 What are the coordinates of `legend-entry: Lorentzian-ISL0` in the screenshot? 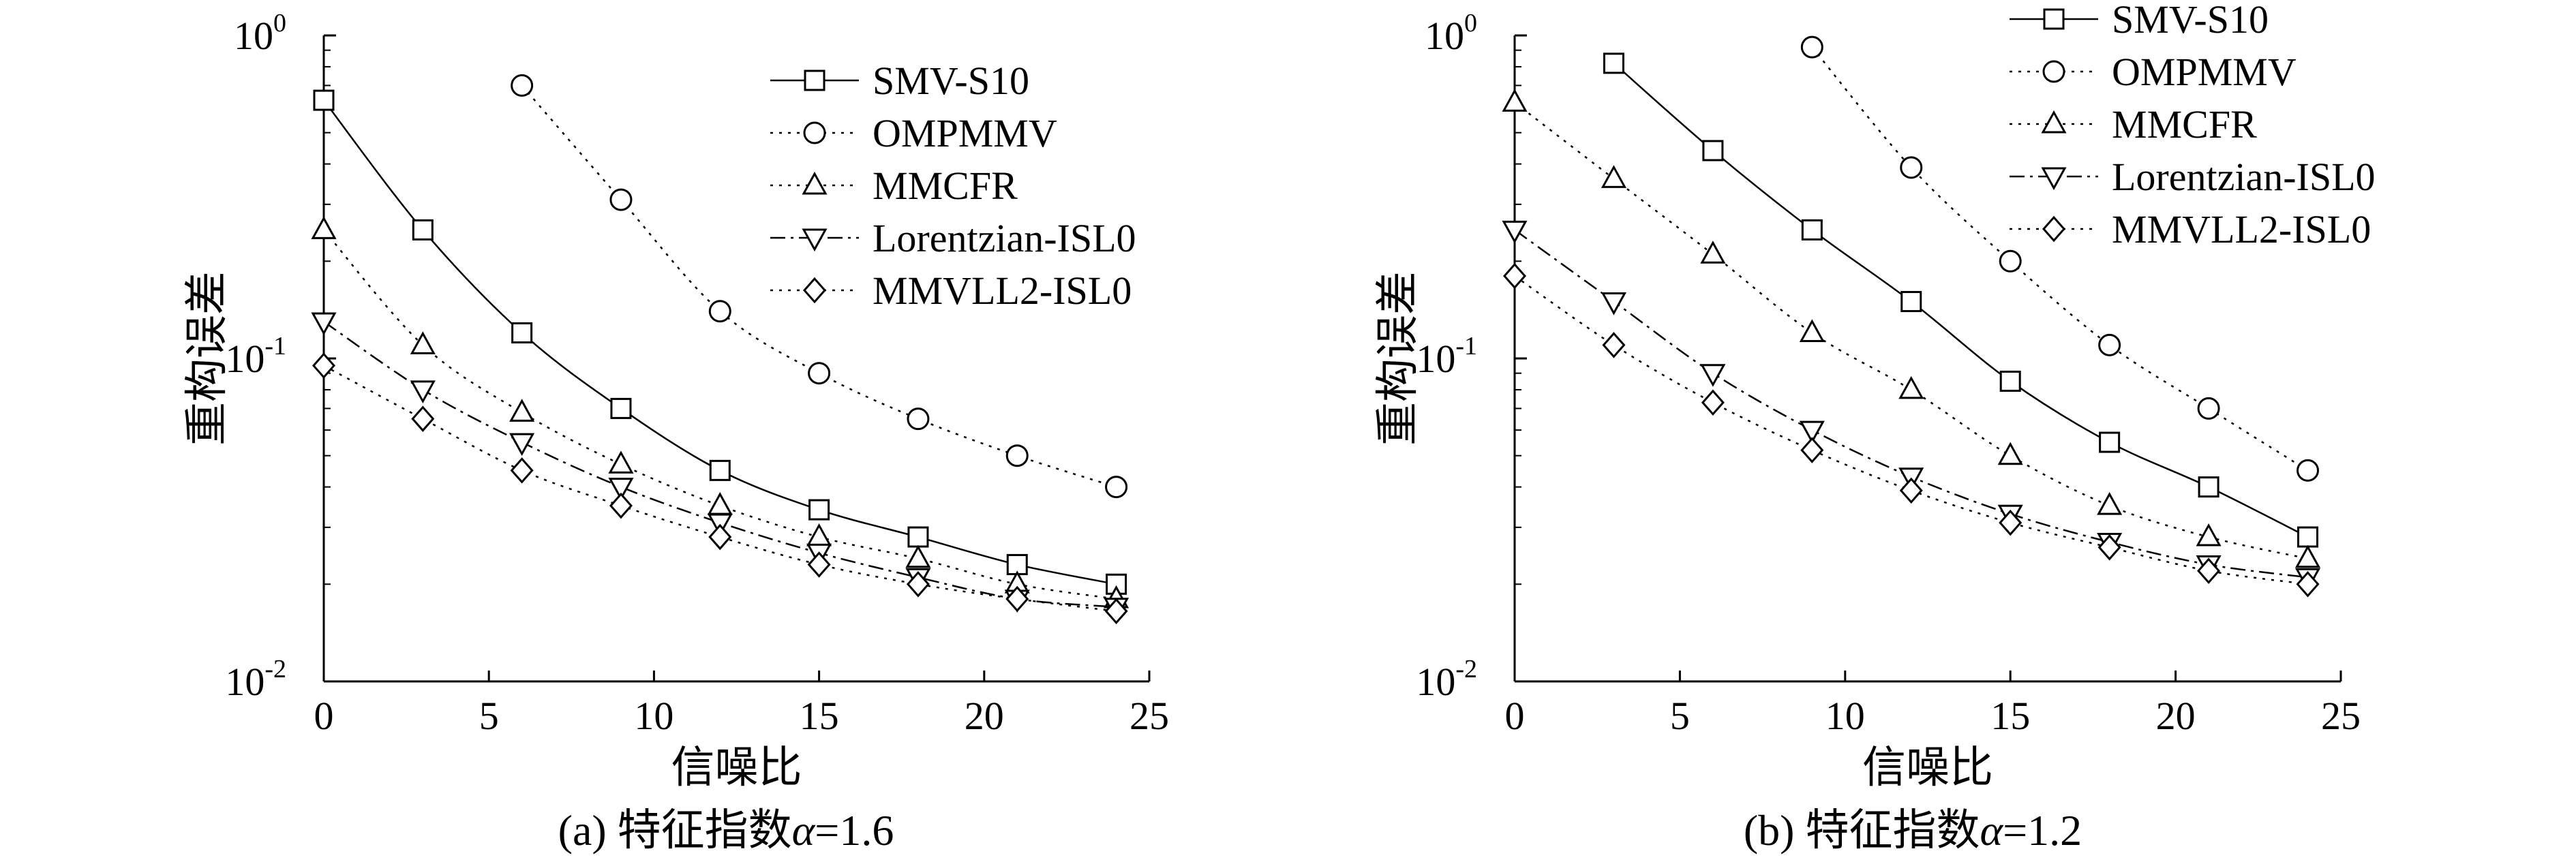 It's located at (2193, 177).